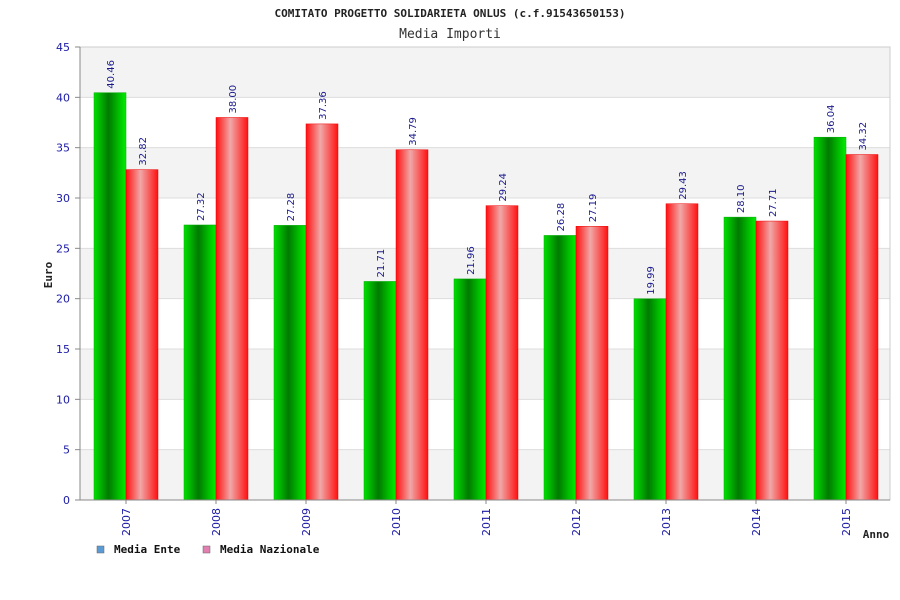 The width and height of the screenshot is (900, 600). What do you see at coordinates (63, 248) in the screenshot?
I see `y-tick-label: 25` at bounding box center [63, 248].